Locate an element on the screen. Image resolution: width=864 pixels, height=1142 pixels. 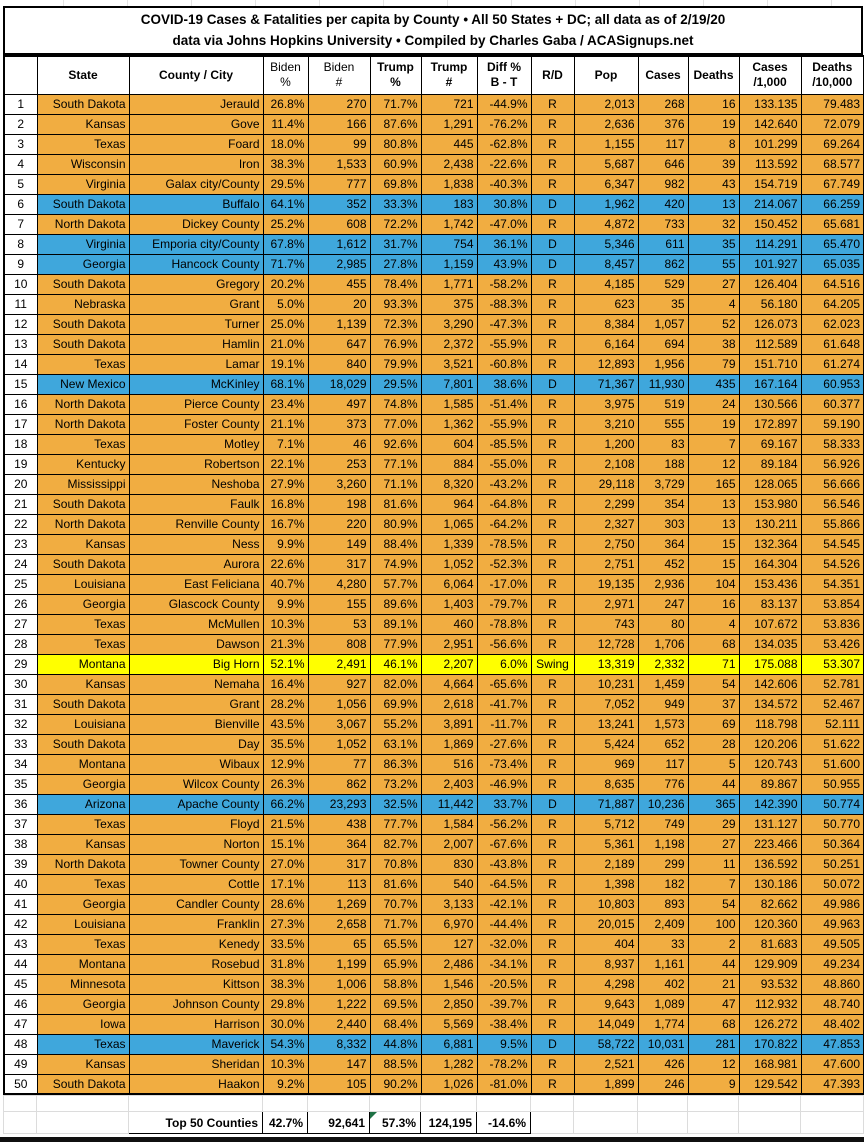
data-cell: -67.6% is located at coordinates (504, 844).